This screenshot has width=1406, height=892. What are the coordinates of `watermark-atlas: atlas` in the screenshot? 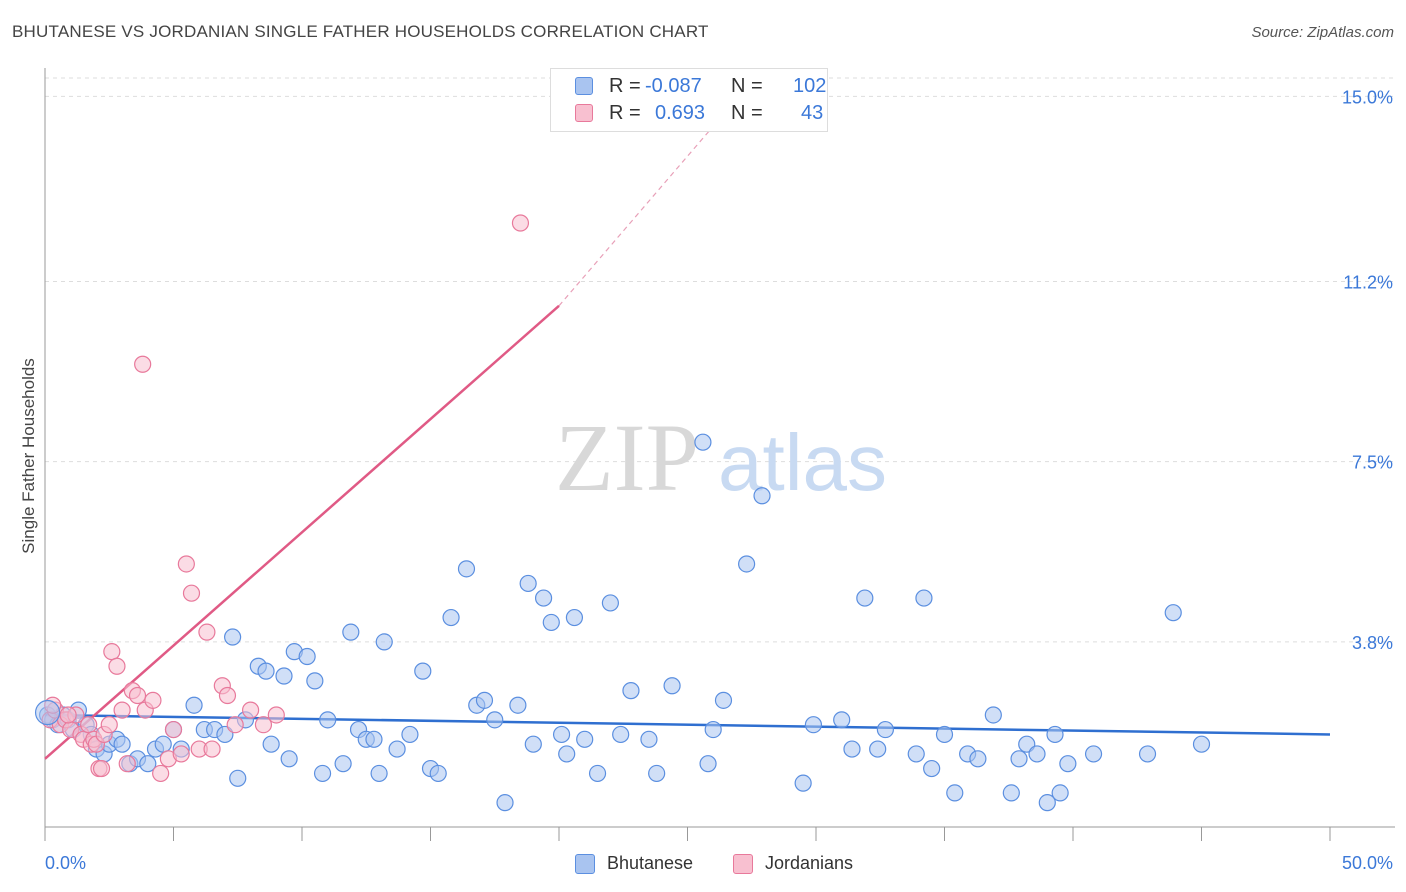 It's located at (802, 462).